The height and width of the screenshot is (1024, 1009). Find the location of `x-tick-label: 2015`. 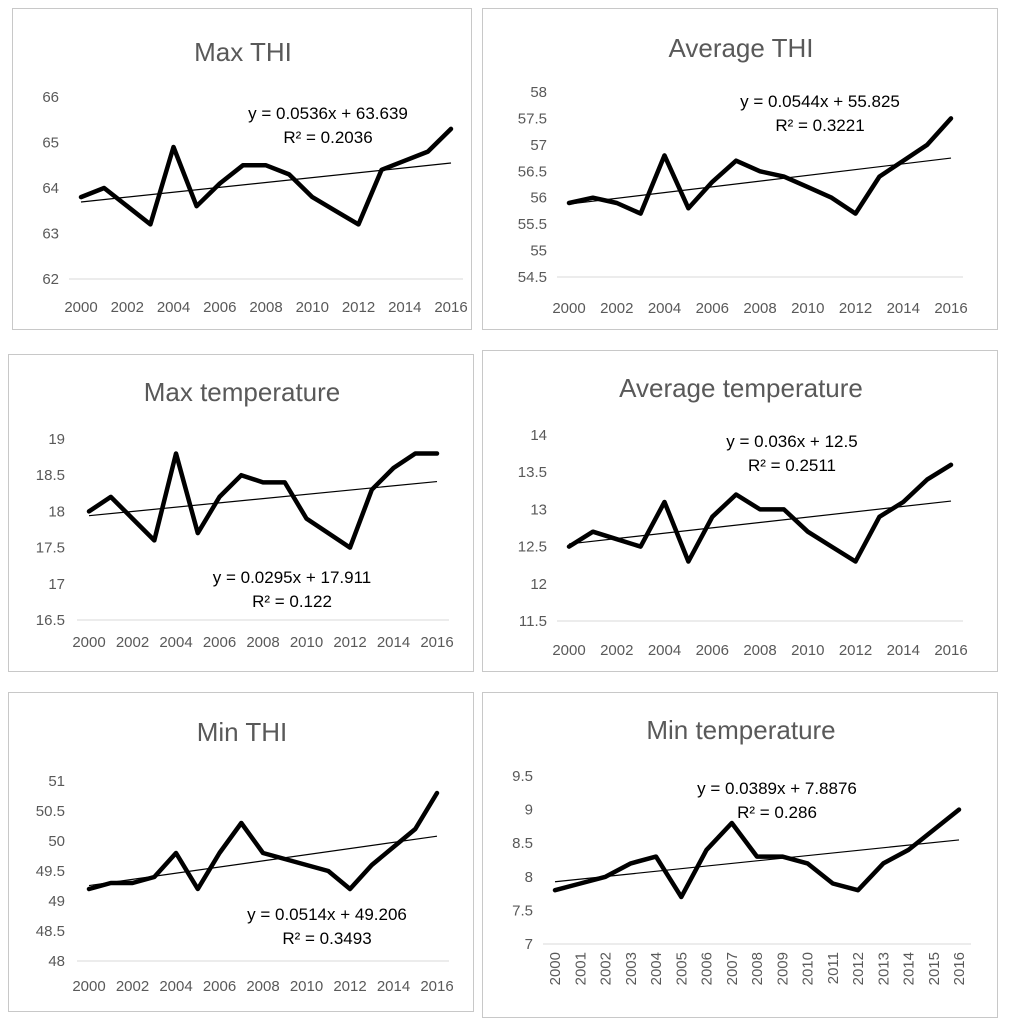

x-tick-label: 2015 is located at coordinates (934, 968).